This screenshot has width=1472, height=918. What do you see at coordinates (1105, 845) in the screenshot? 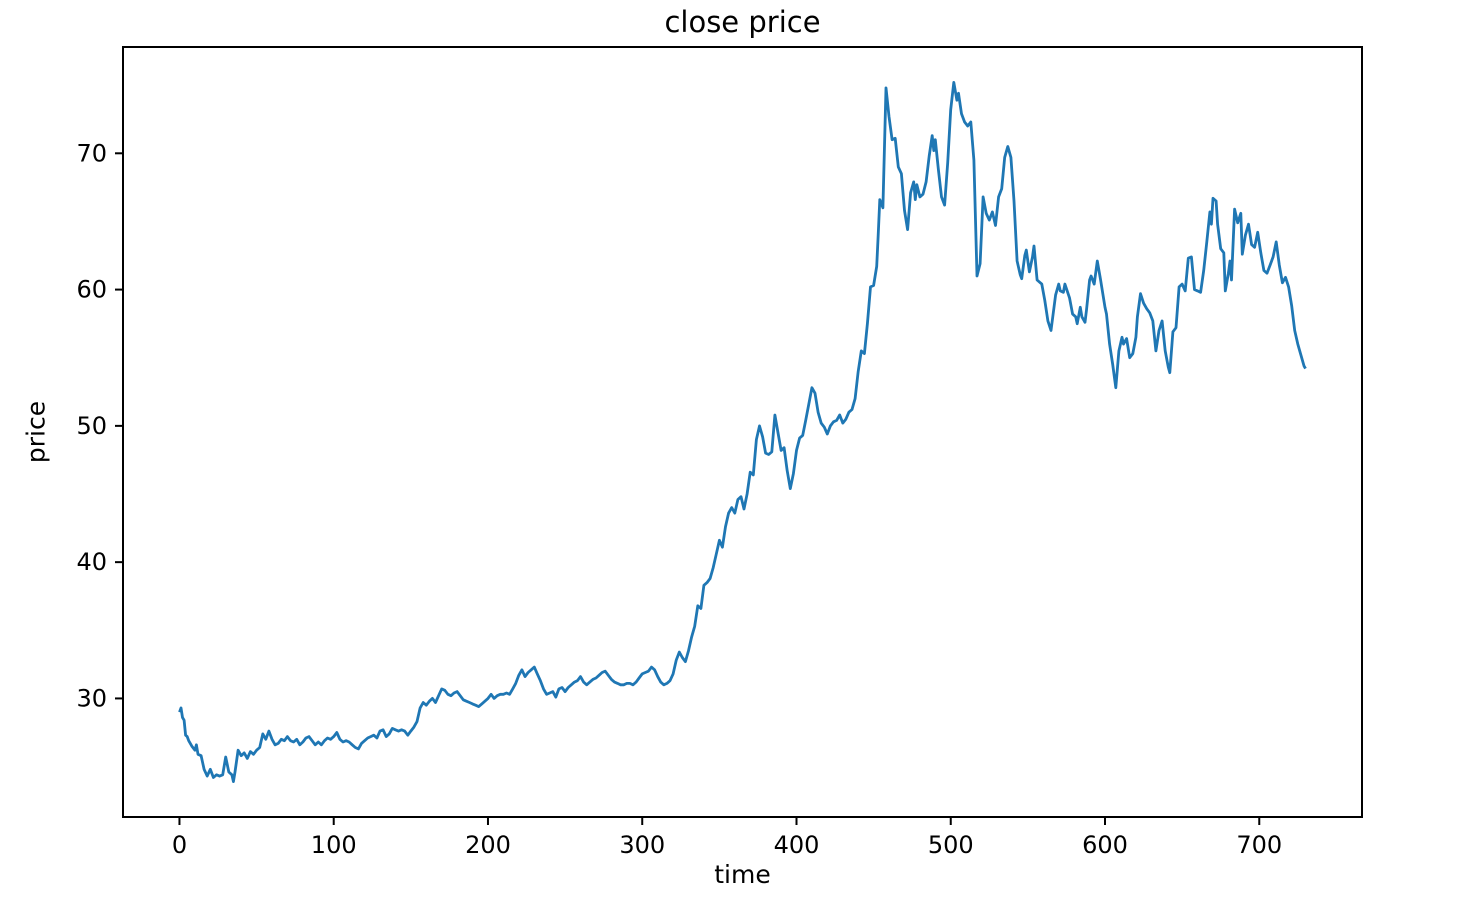
I see `x-tick-label: 600` at bounding box center [1105, 845].